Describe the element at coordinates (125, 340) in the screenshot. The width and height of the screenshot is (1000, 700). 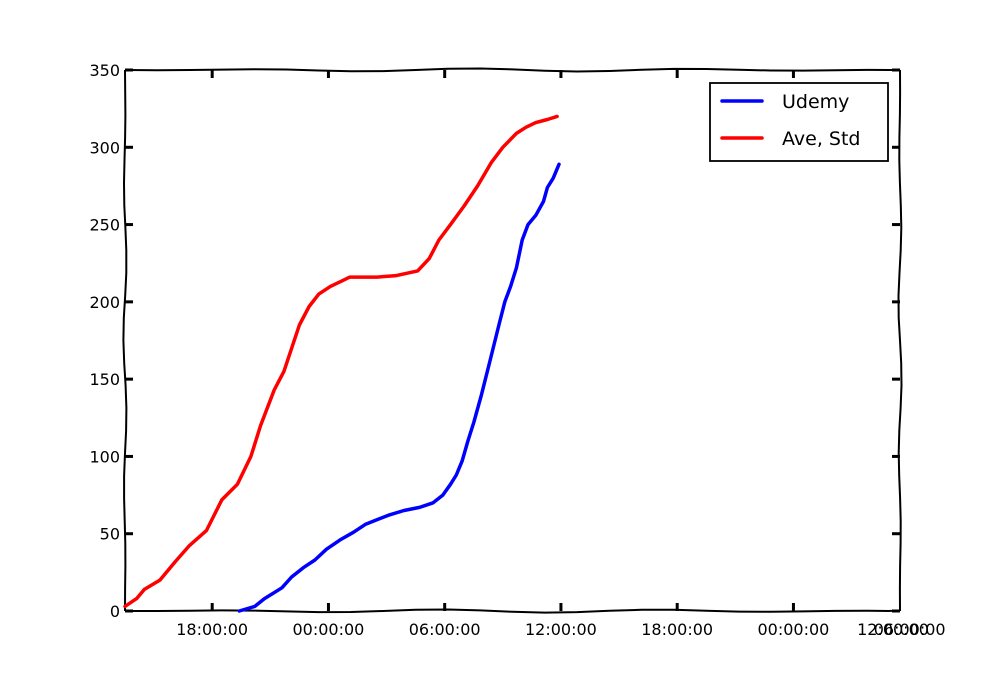
I see `axis-spine-left` at that location.